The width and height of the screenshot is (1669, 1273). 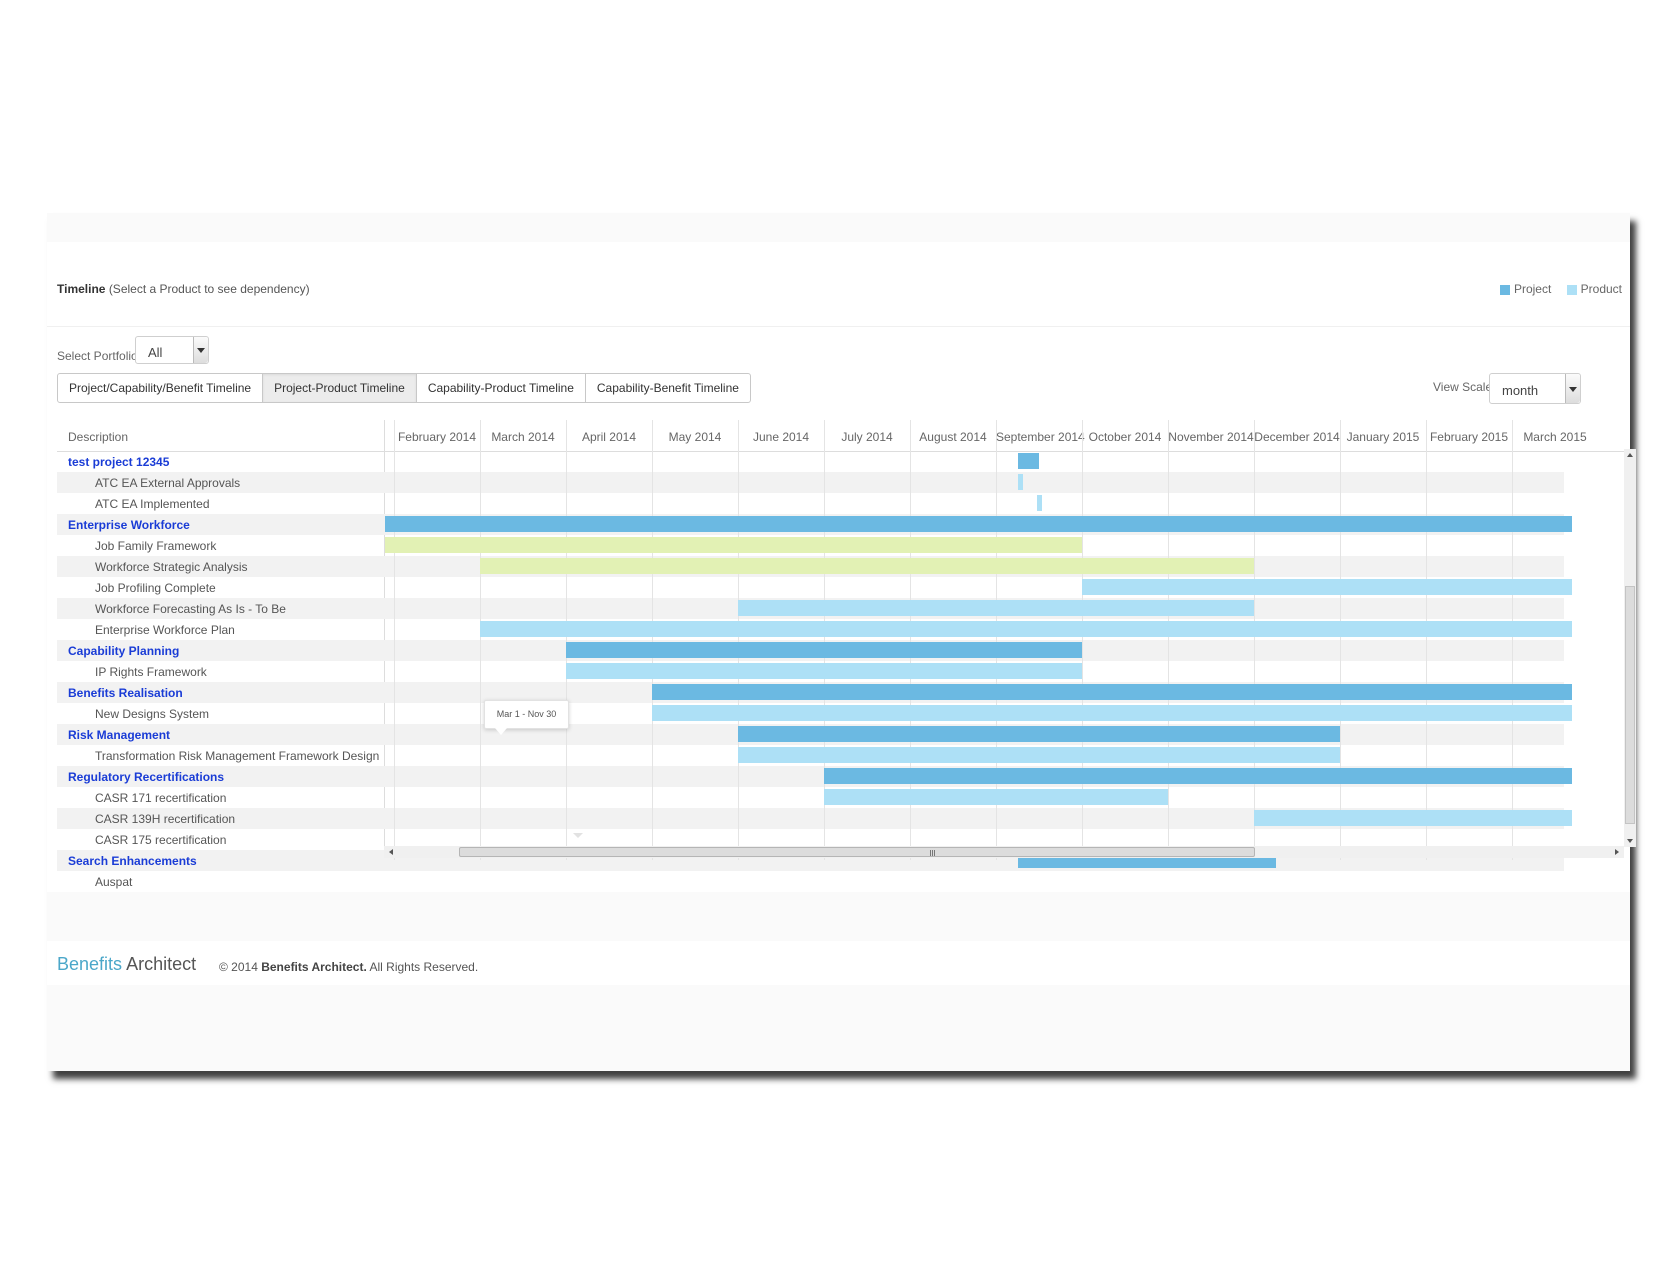 What do you see at coordinates (953, 437) in the screenshot?
I see `month-header: August 2014` at bounding box center [953, 437].